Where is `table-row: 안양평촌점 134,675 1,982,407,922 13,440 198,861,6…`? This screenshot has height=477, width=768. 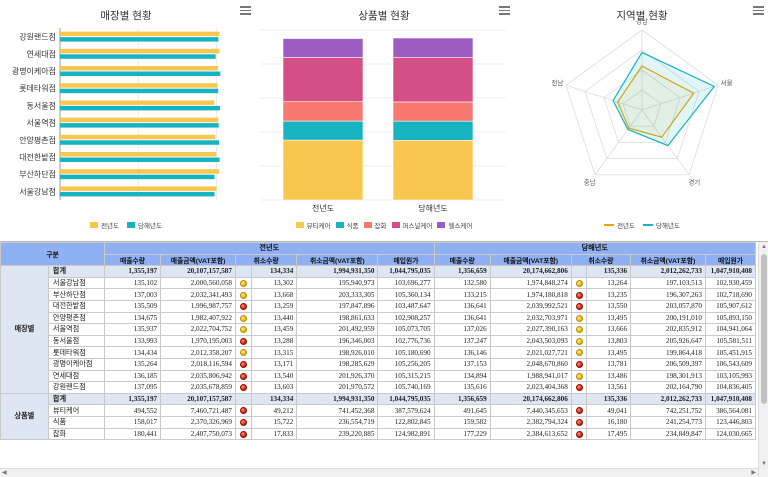
table-row: 안양평촌점 134,675 1,982,407,922 13,440 198,861,6… is located at coordinates (379, 318).